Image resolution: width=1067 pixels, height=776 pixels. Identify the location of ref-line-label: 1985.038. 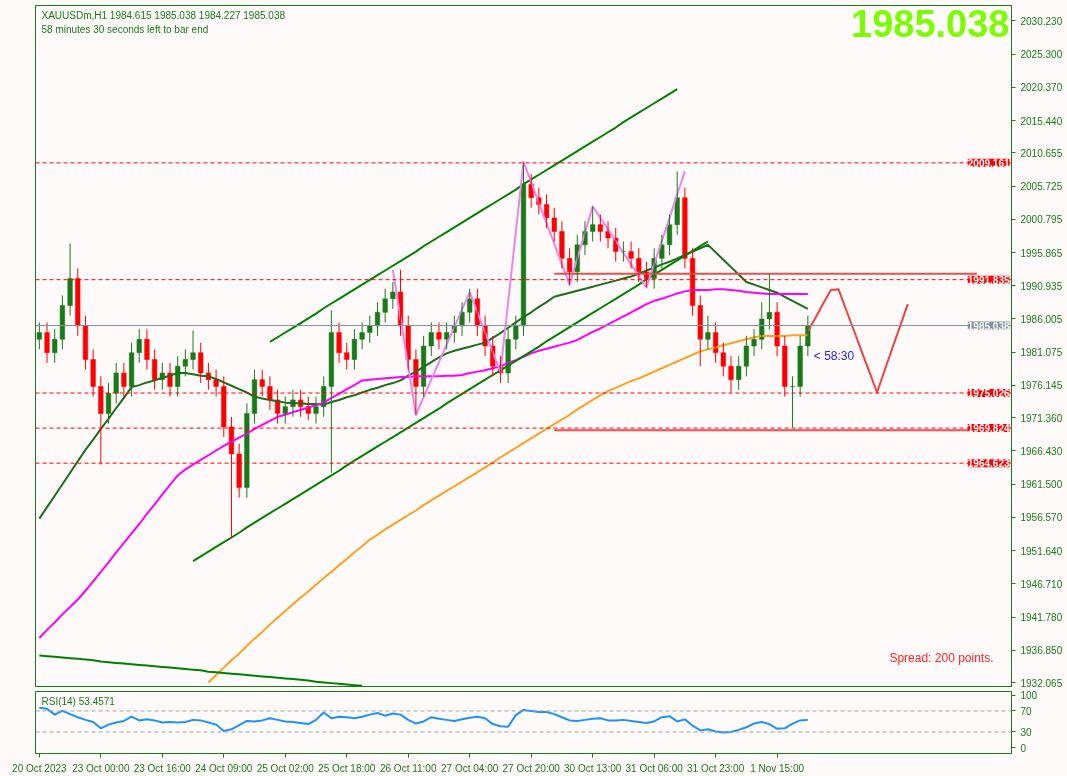
(988, 326).